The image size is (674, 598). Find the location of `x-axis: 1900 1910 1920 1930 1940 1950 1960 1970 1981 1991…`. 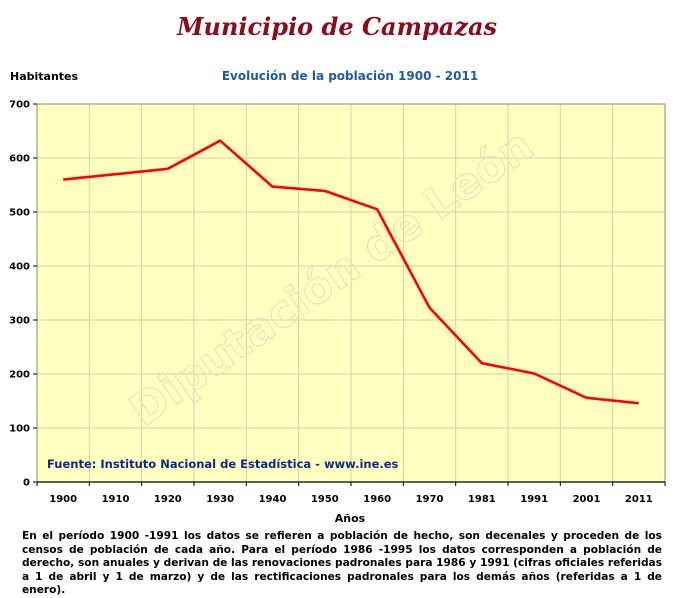

x-axis: 1900 1910 1920 1930 1940 1950 1960 1970 1981 1991… is located at coordinates (351, 493).